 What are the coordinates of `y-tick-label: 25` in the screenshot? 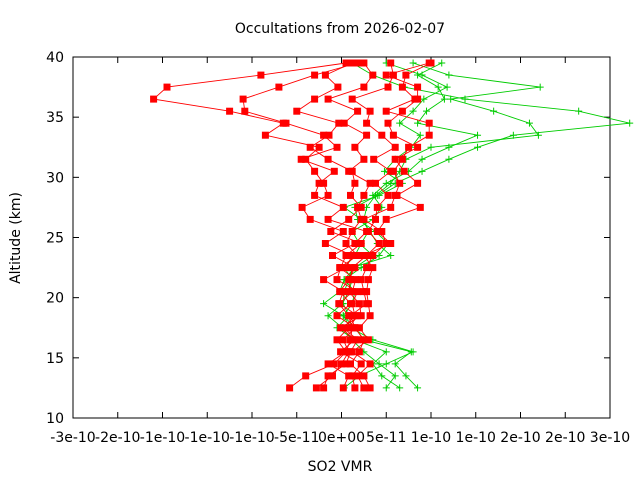 It's located at (55, 239).